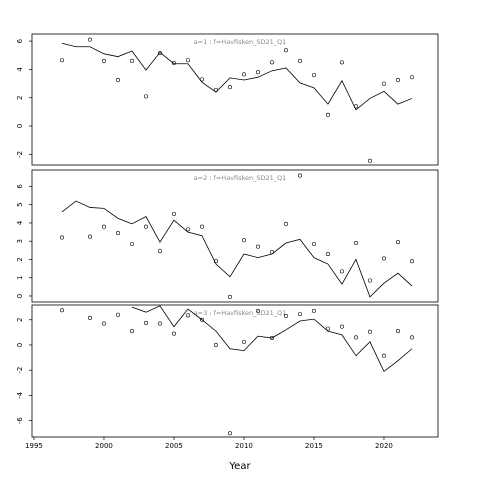  Describe the element at coordinates (104, 446) in the screenshot. I see `x-tick-label: 2000` at that location.